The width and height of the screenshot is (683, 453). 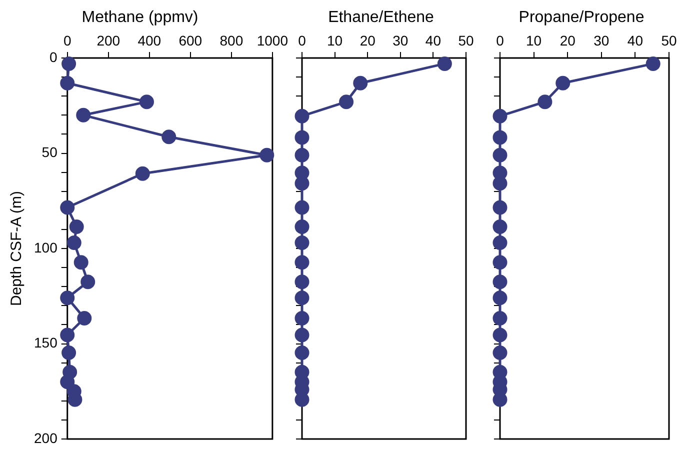 I want to click on y-tick-label: 100, so click(x=46, y=247).